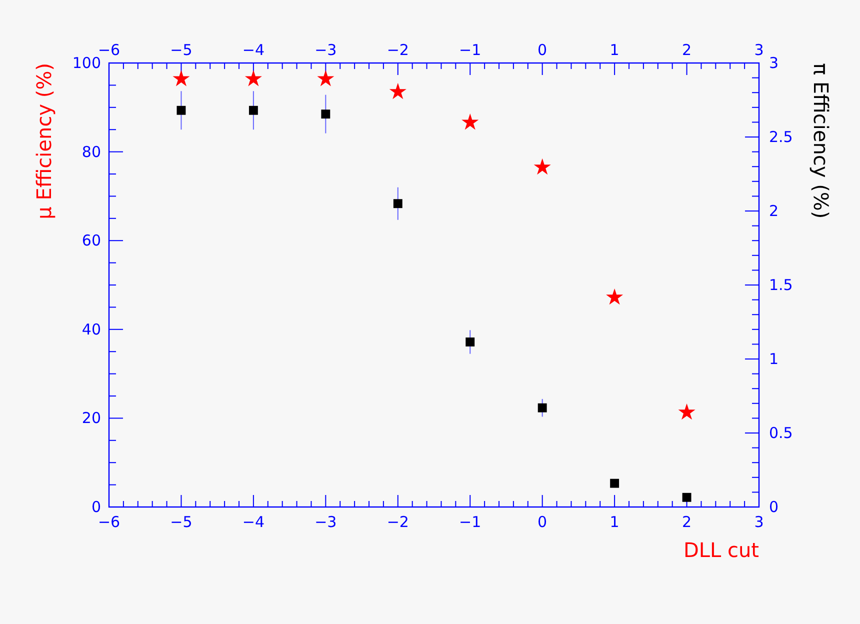  Describe the element at coordinates (253, 50) in the screenshot. I see `x-tick-label: −4` at that location.